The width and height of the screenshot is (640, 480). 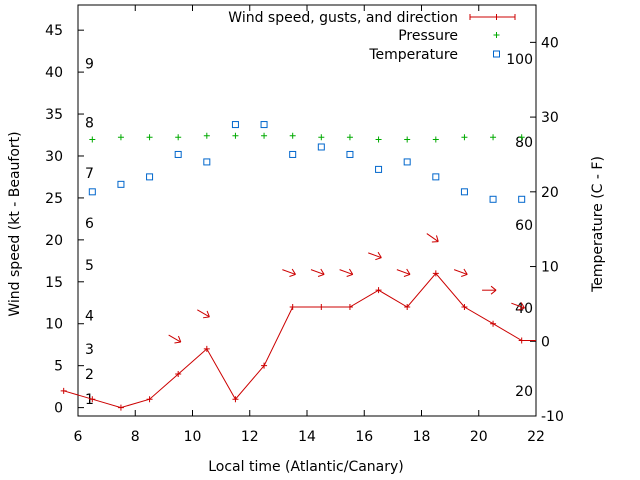 I want to click on x-tick-label: 22, so click(x=536, y=437).